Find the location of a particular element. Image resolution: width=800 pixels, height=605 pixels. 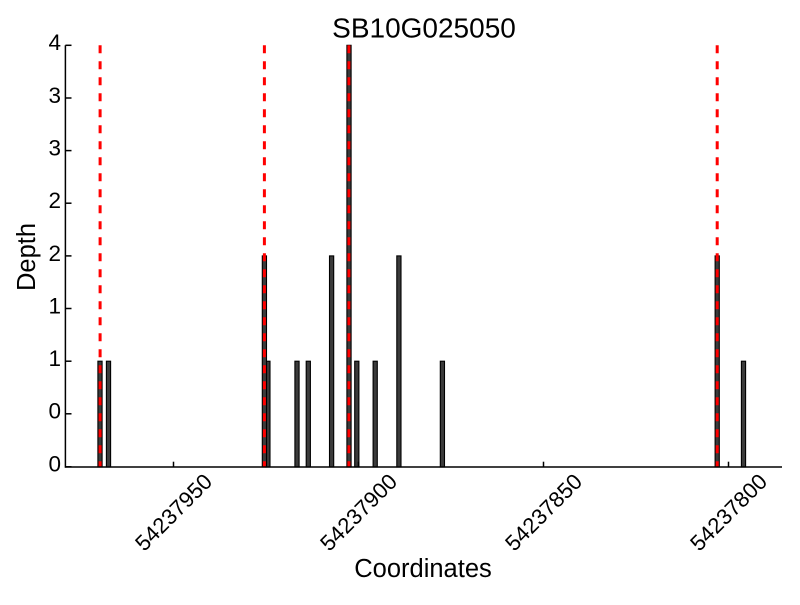

svg-text: Depth is located at coordinates (27, 257).